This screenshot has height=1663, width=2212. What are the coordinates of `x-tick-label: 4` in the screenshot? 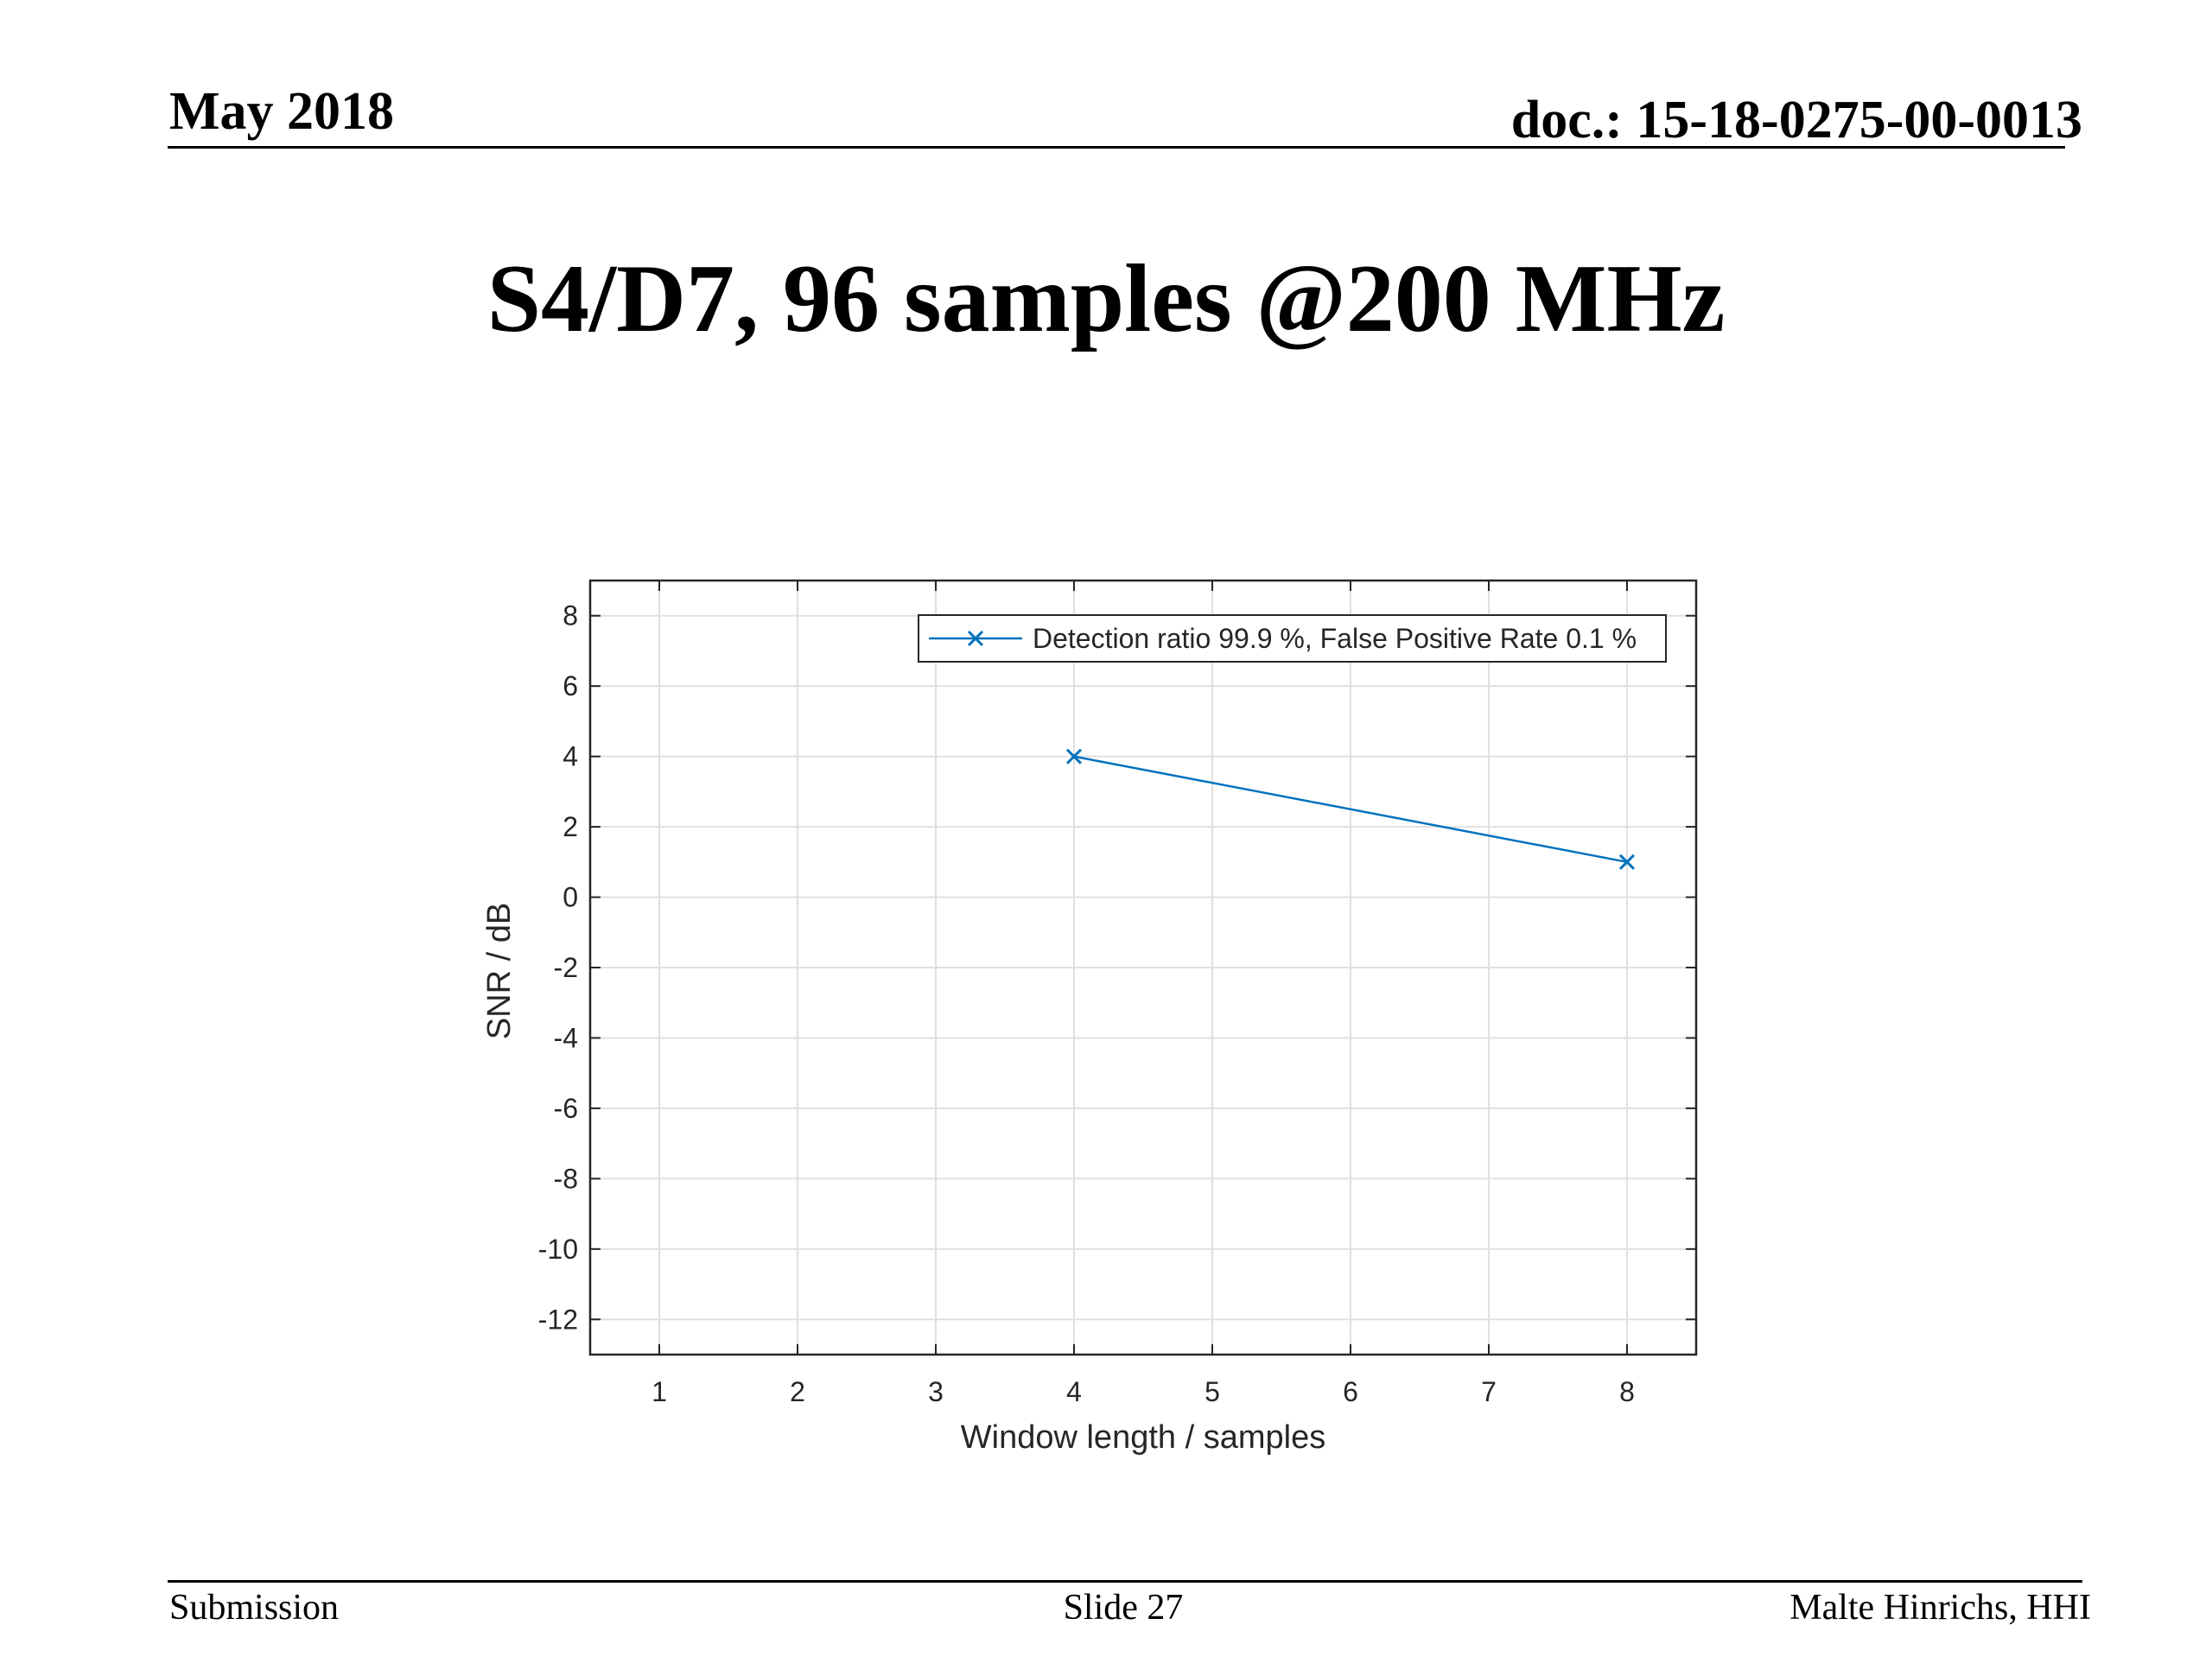 It's located at (1074, 1392).